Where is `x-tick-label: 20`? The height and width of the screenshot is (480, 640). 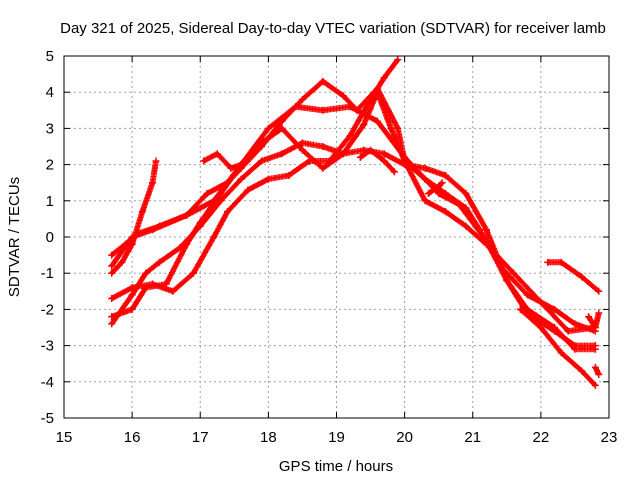
x-tick-label: 20 is located at coordinates (404, 437).